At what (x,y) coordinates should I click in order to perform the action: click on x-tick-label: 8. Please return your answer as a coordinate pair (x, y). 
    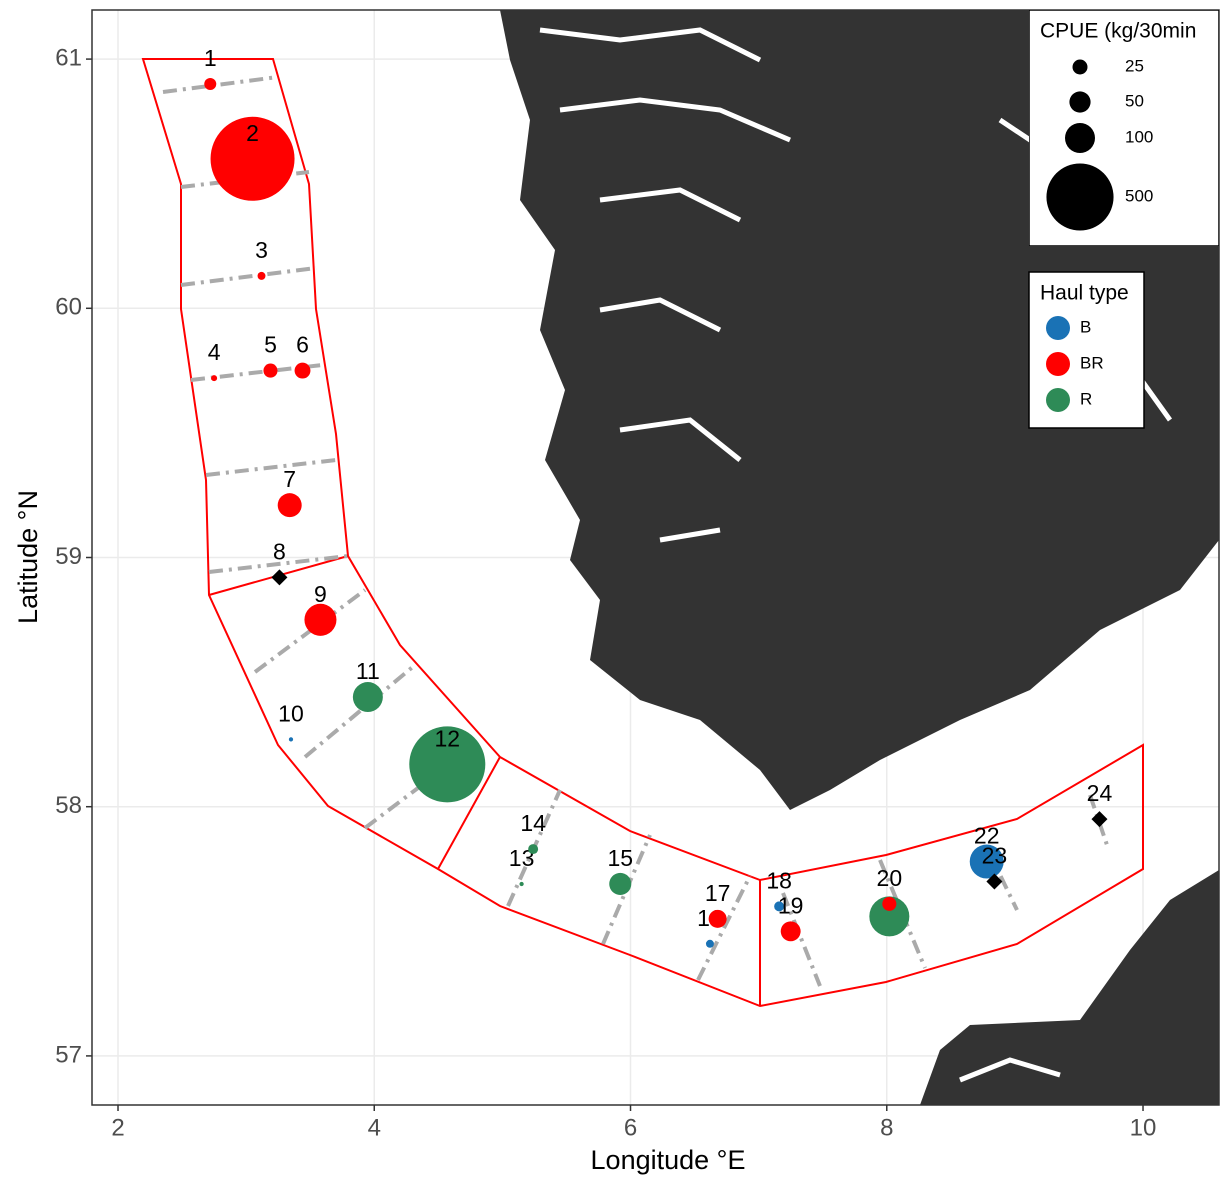
    Looking at the image, I should click on (886, 1127).